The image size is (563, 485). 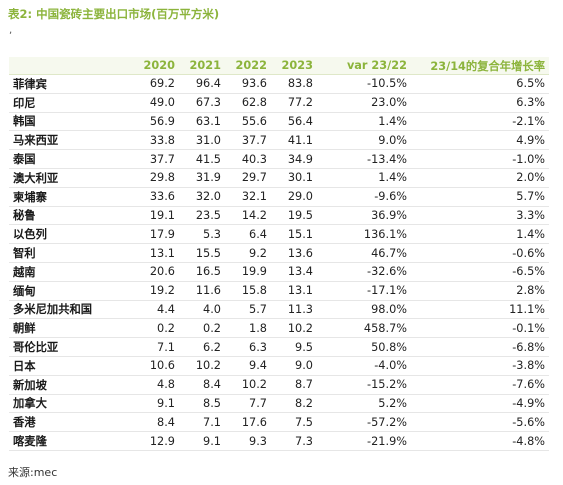 I want to click on value-2022-cell: 5.7, so click(x=248, y=310).